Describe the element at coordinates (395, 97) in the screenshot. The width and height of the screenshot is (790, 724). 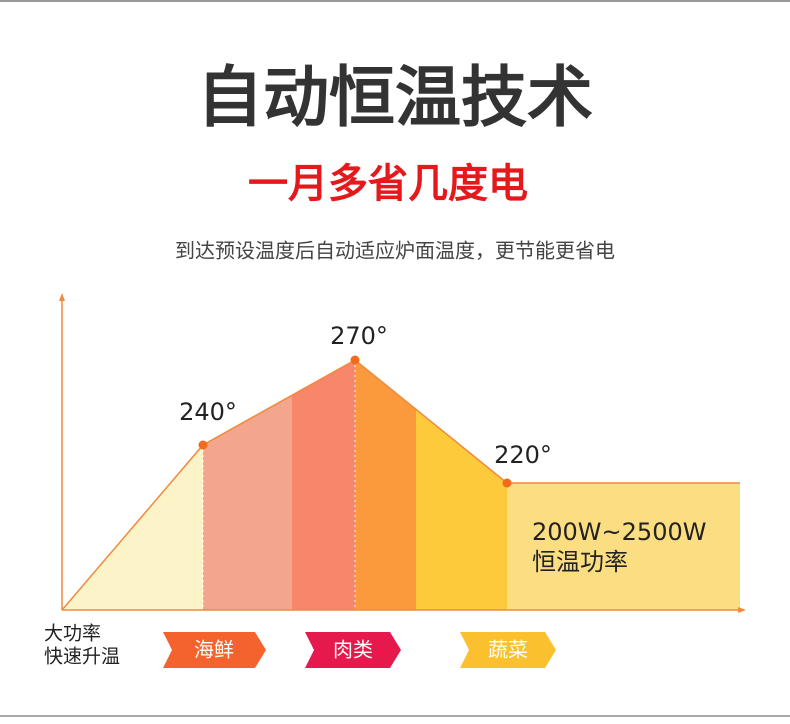
I see `title: 自动恒温技术` at that location.